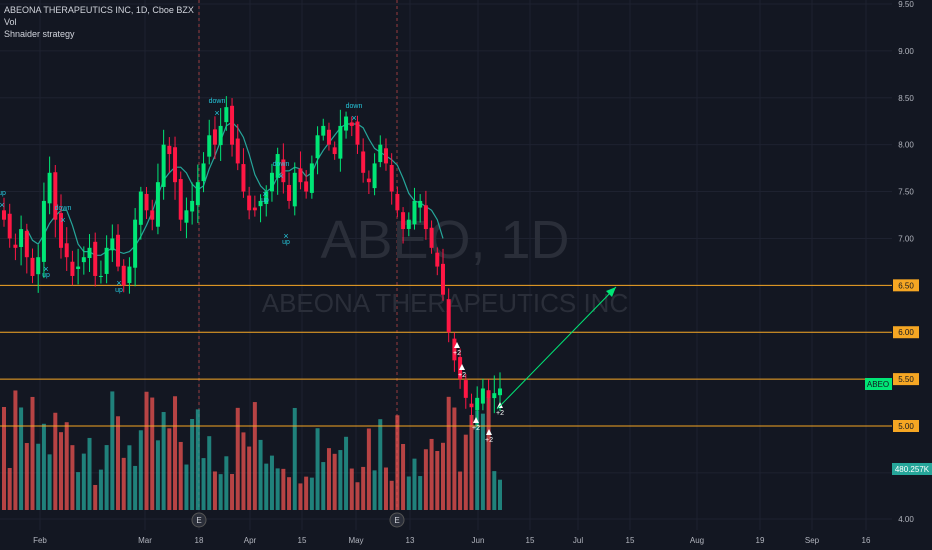 This screenshot has width=932, height=550. Describe the element at coordinates (906, 145) in the screenshot. I see `price-tick-label: 8.00` at that location.